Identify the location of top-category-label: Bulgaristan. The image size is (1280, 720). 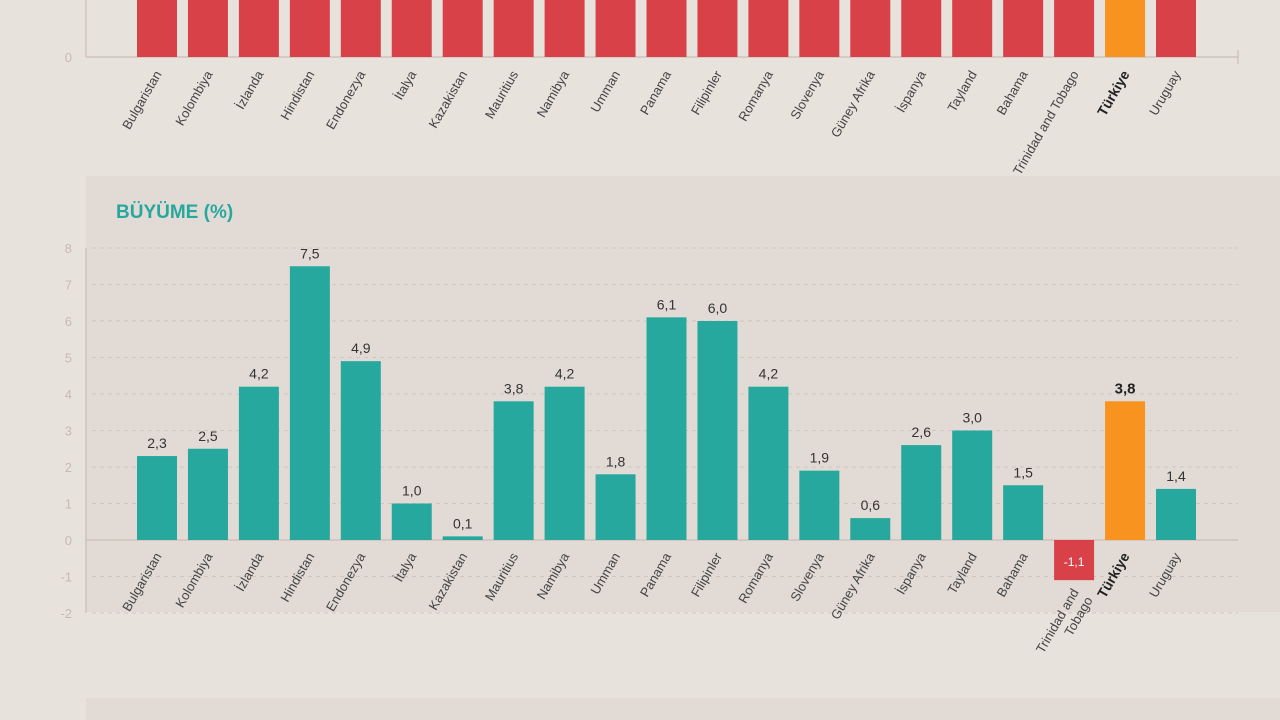
(142, 100).